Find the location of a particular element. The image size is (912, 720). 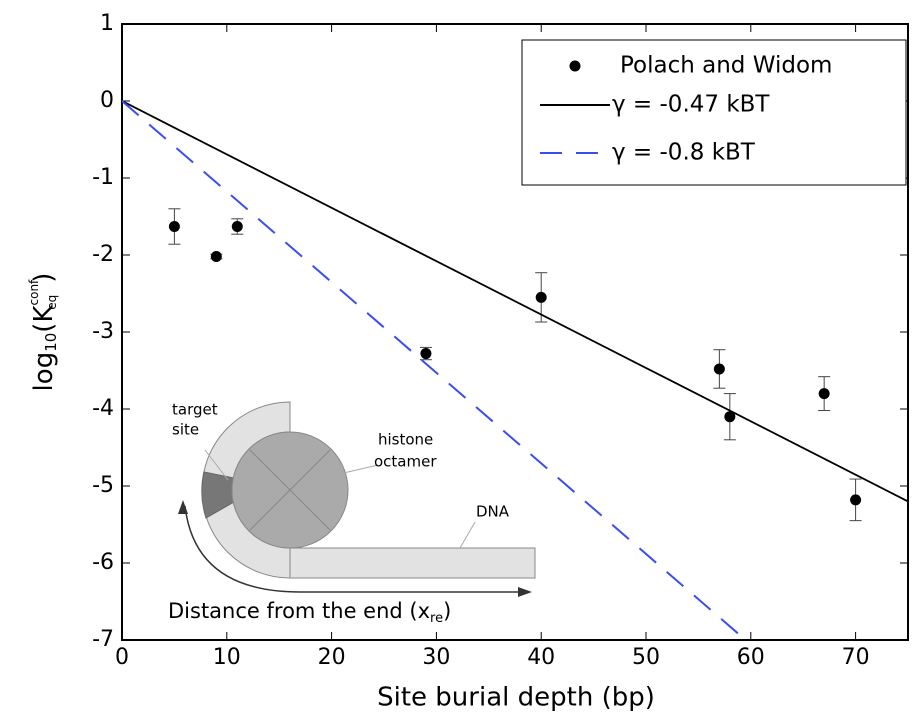

legend-label: γ = -0.47 kBT is located at coordinates (691, 105).